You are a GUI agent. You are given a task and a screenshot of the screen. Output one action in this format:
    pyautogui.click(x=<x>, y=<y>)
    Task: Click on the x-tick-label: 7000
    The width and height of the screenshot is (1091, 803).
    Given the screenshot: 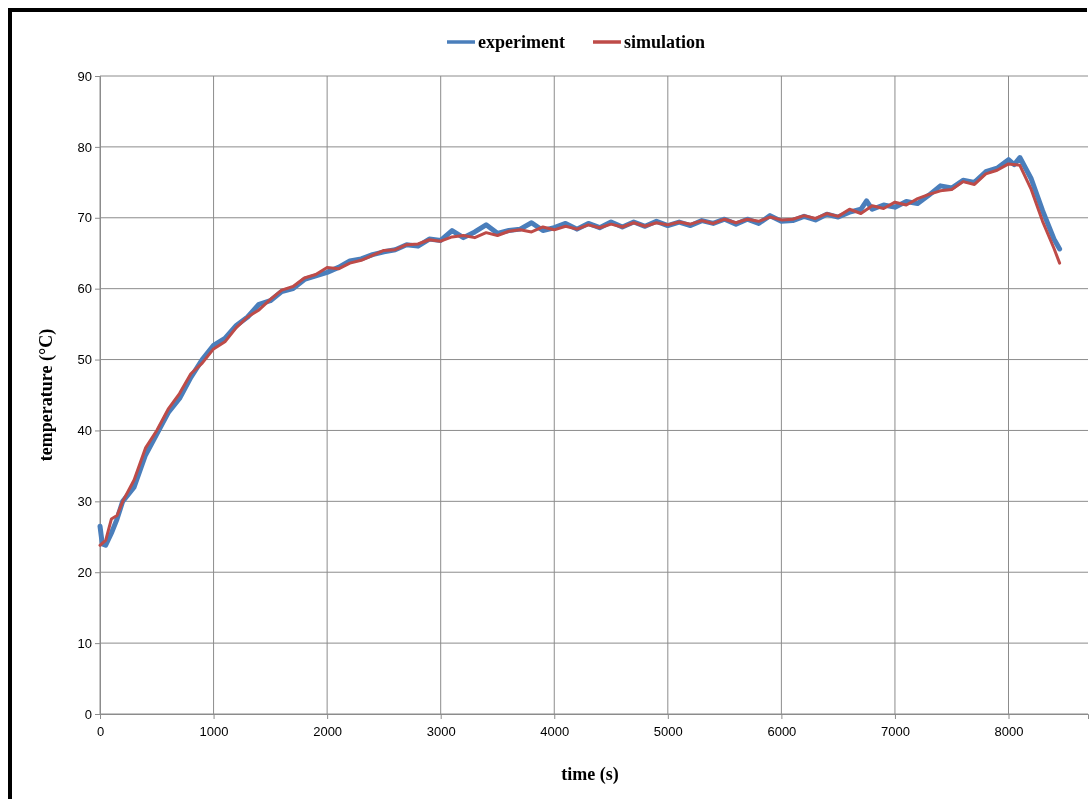 What is the action you would take?
    pyautogui.click(x=895, y=732)
    